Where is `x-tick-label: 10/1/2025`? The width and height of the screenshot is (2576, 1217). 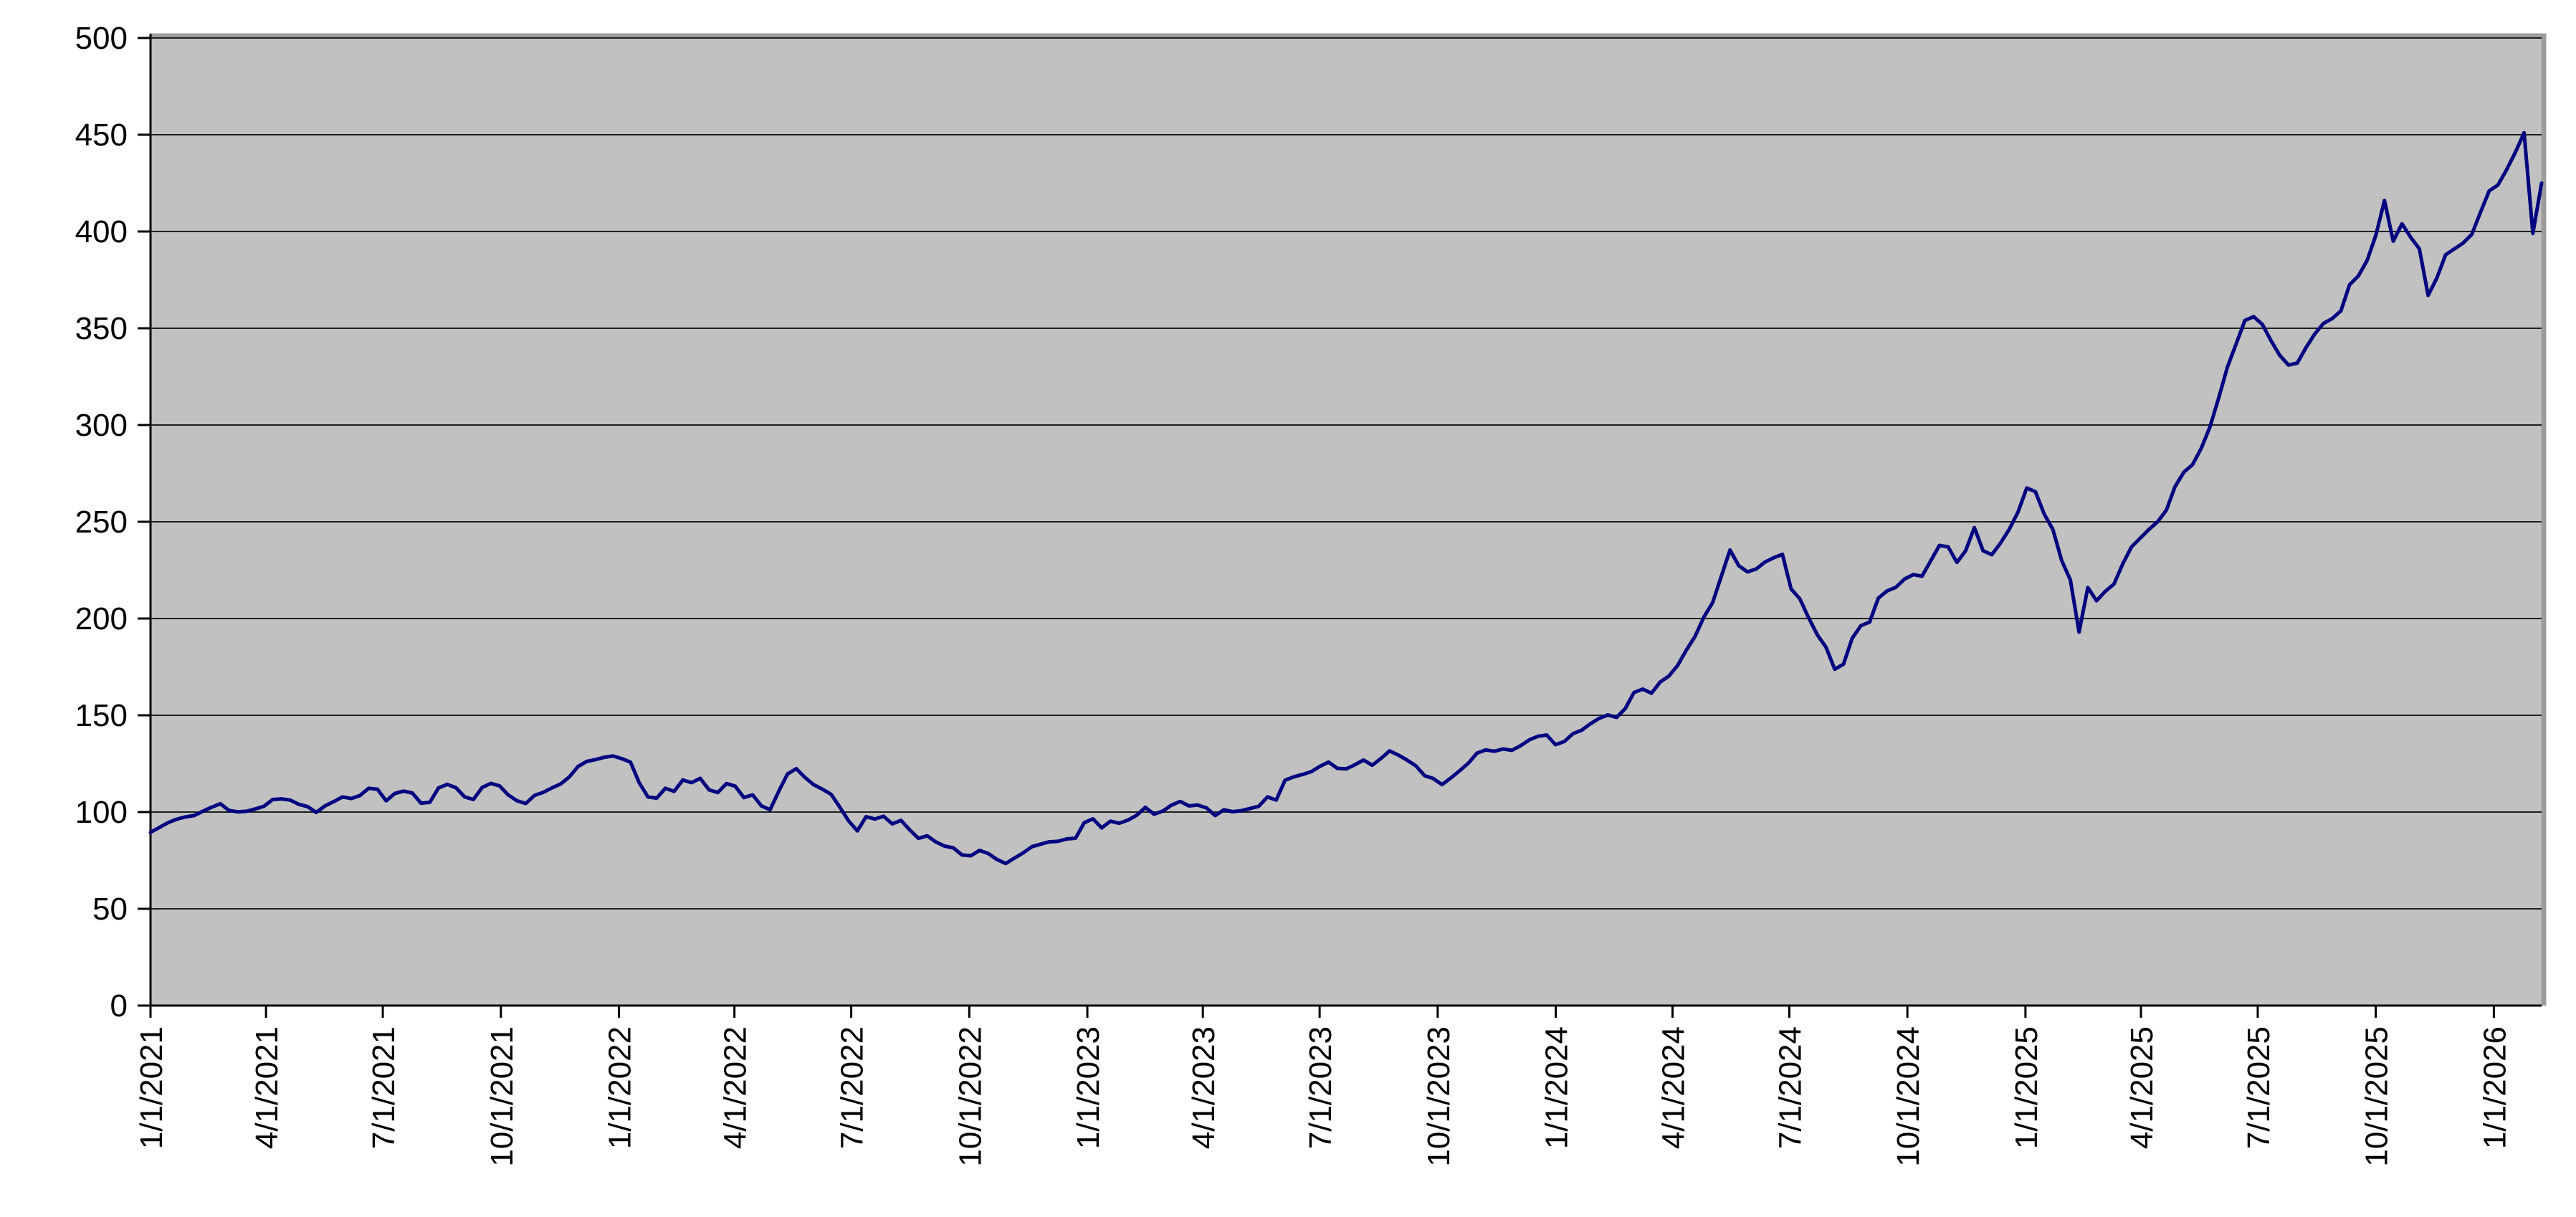
x-tick-label: 10/1/2025 is located at coordinates (2377, 1096).